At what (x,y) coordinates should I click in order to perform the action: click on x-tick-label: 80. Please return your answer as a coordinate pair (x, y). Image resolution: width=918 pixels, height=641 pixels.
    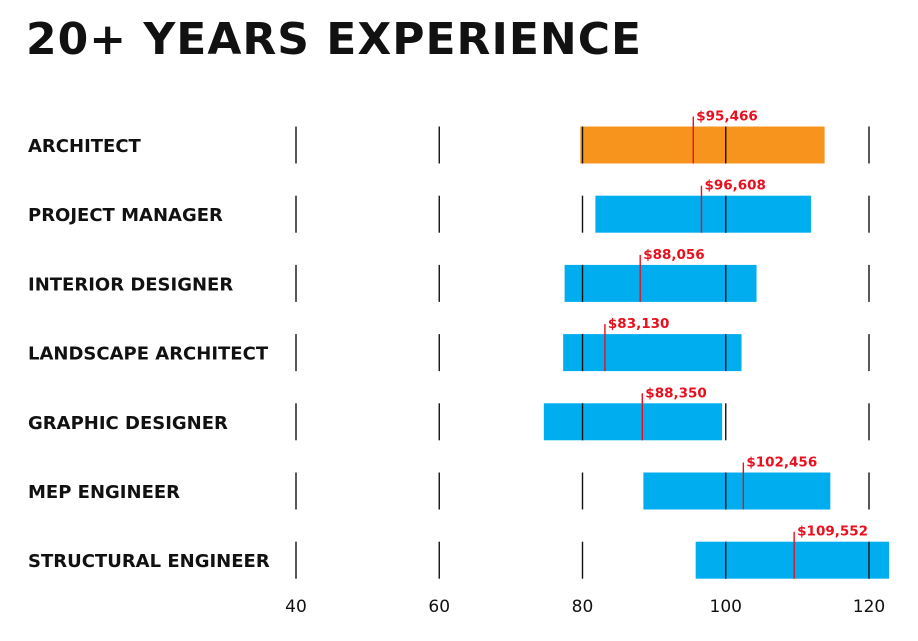
    Looking at the image, I should click on (583, 607).